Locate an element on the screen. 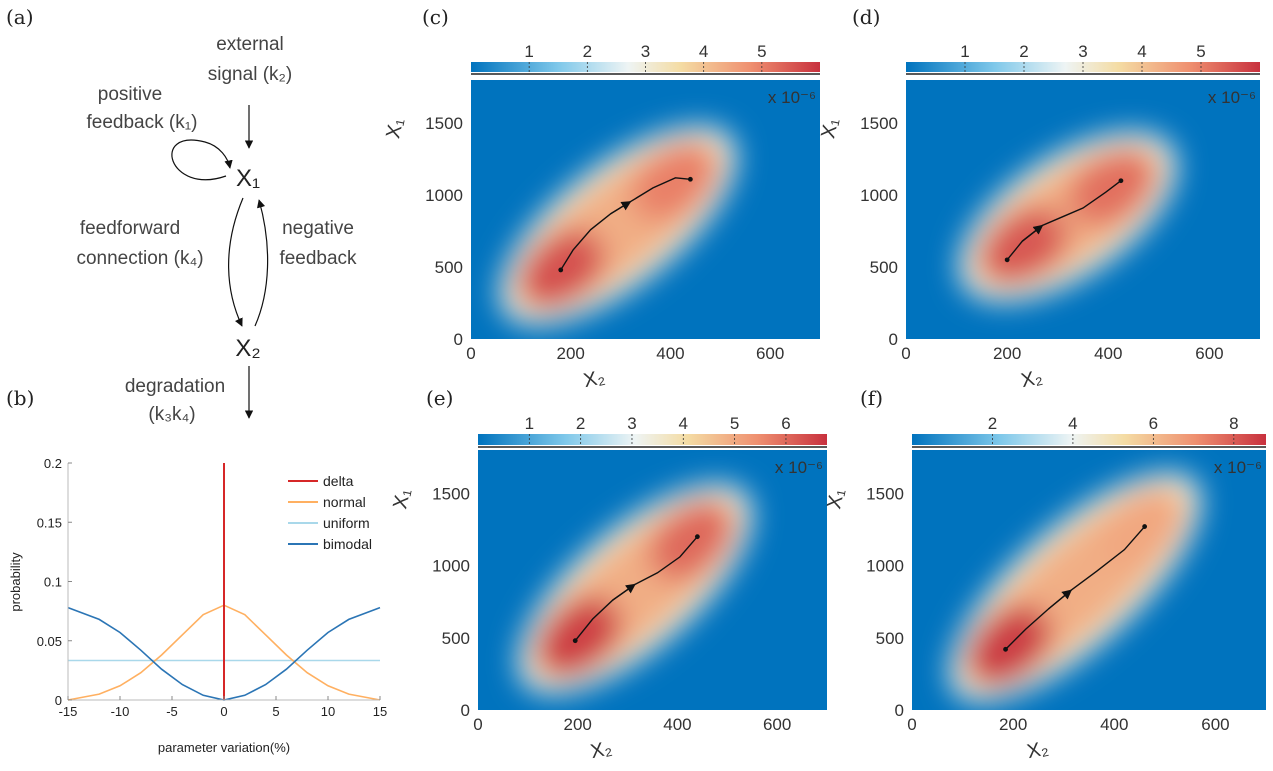 The height and width of the screenshot is (771, 1273). panel-label-f: (f) is located at coordinates (871, 398).